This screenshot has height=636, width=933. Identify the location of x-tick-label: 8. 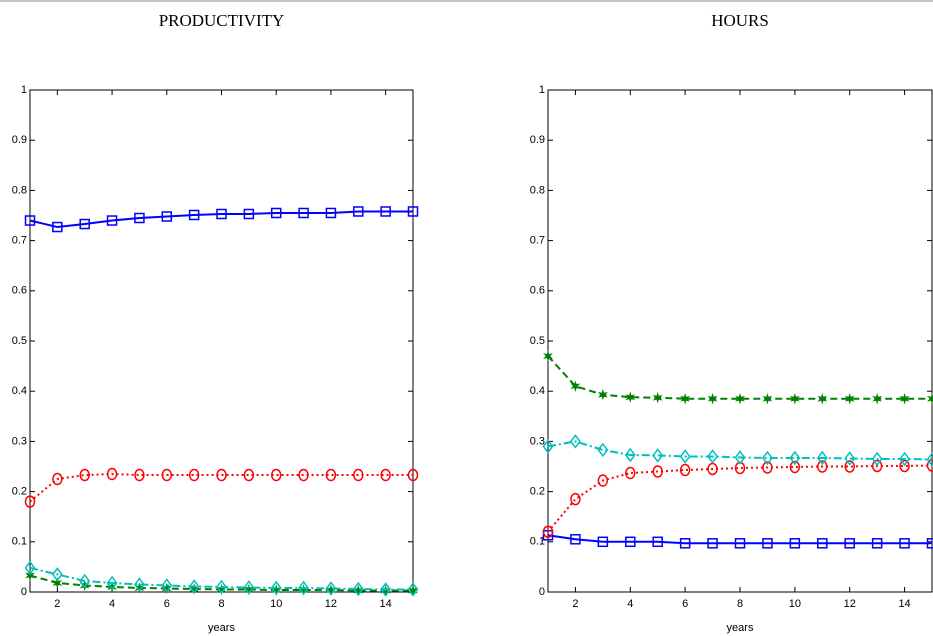
(221, 604).